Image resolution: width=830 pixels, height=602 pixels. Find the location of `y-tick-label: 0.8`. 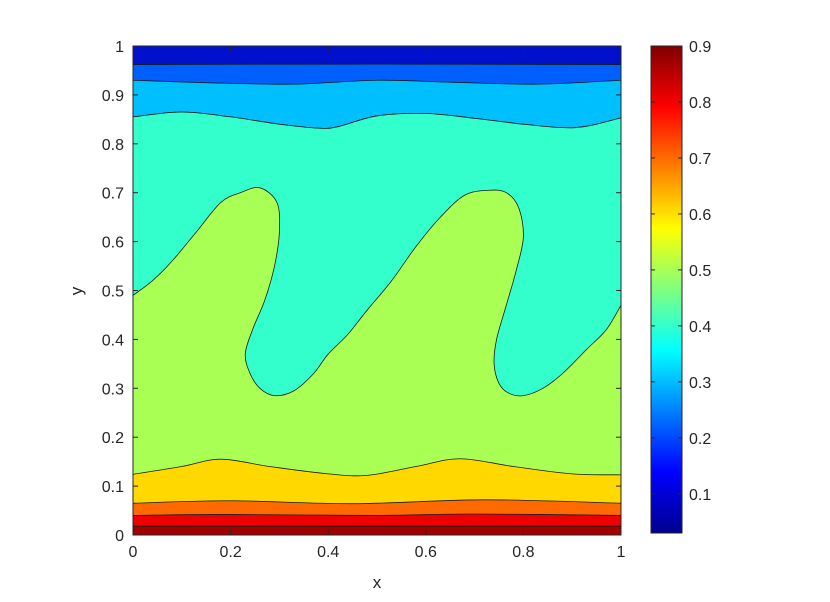

y-tick-label: 0.8 is located at coordinates (113, 145).